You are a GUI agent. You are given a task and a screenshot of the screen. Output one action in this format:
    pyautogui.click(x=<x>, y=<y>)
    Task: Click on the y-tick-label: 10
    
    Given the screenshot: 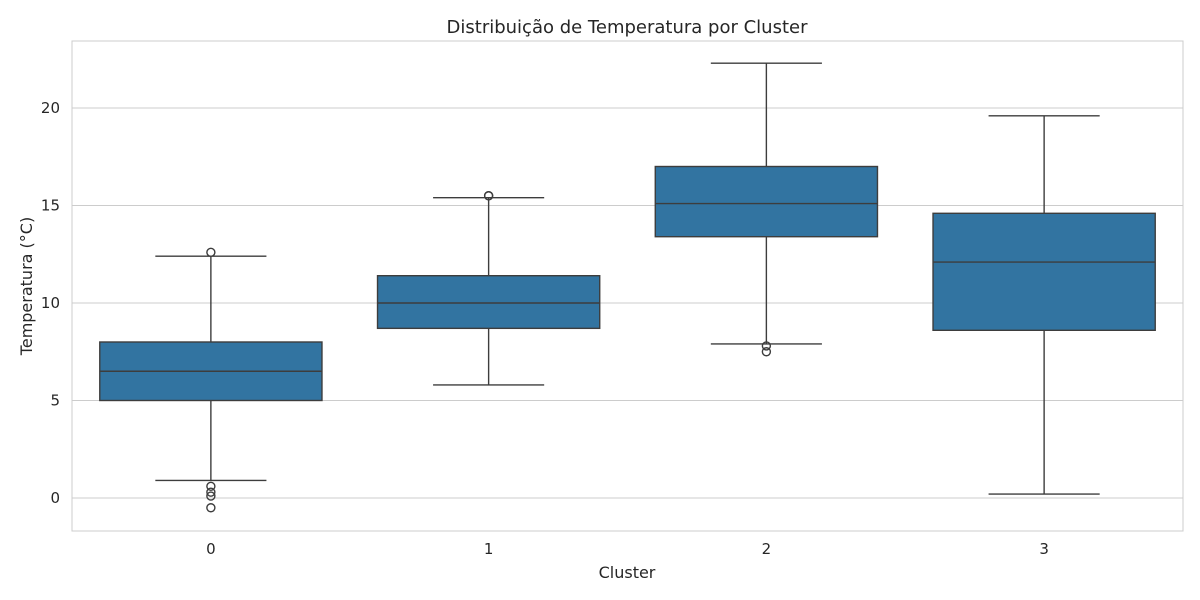 What is the action you would take?
    pyautogui.click(x=50, y=303)
    